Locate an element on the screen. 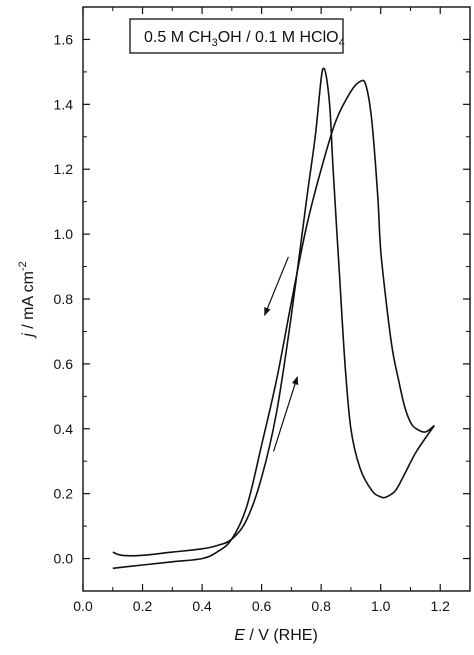 This screenshot has height=655, width=474. x-tick-label: 0.2 is located at coordinates (143, 606).